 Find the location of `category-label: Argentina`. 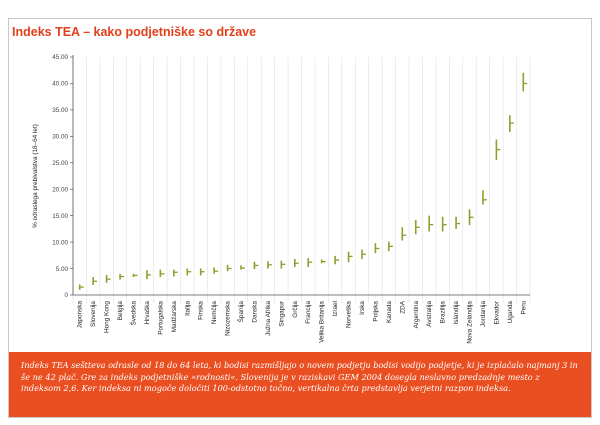

category-label: Argentina is located at coordinates (416, 315).